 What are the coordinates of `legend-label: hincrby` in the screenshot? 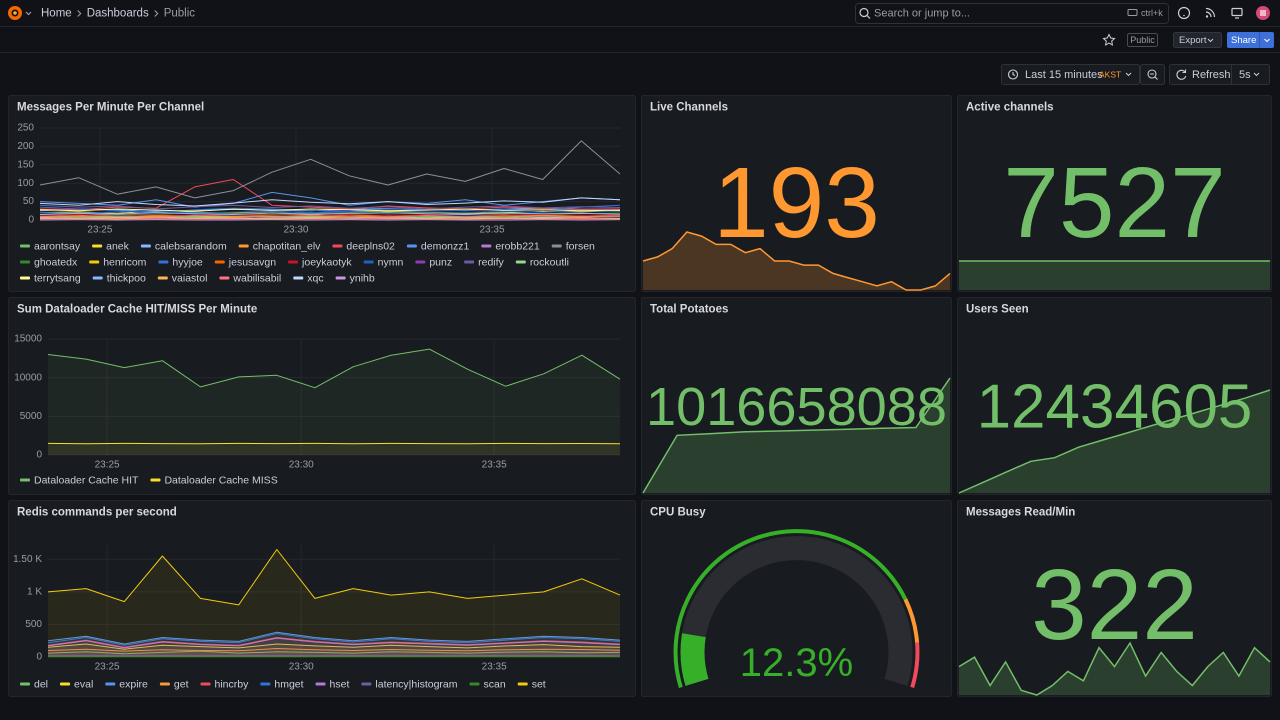 It's located at (232, 684).